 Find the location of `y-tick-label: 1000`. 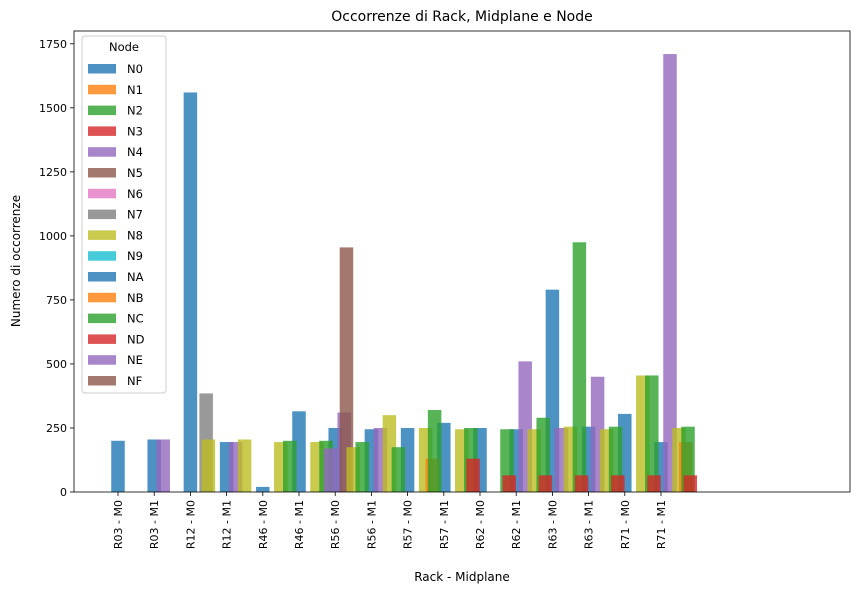

y-tick-label: 1000 is located at coordinates (53, 236).